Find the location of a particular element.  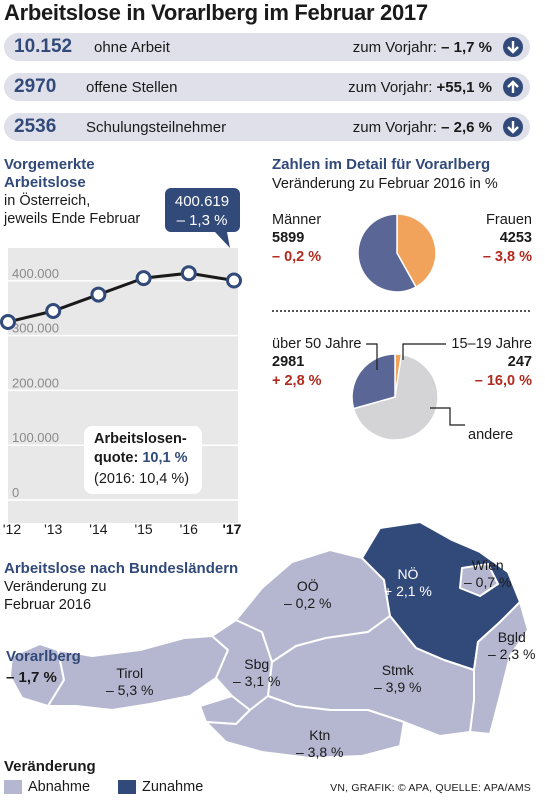

source-credit: VN, GRAFIK: © APA, QUELLE: APA/AMS is located at coordinates (430, 788).